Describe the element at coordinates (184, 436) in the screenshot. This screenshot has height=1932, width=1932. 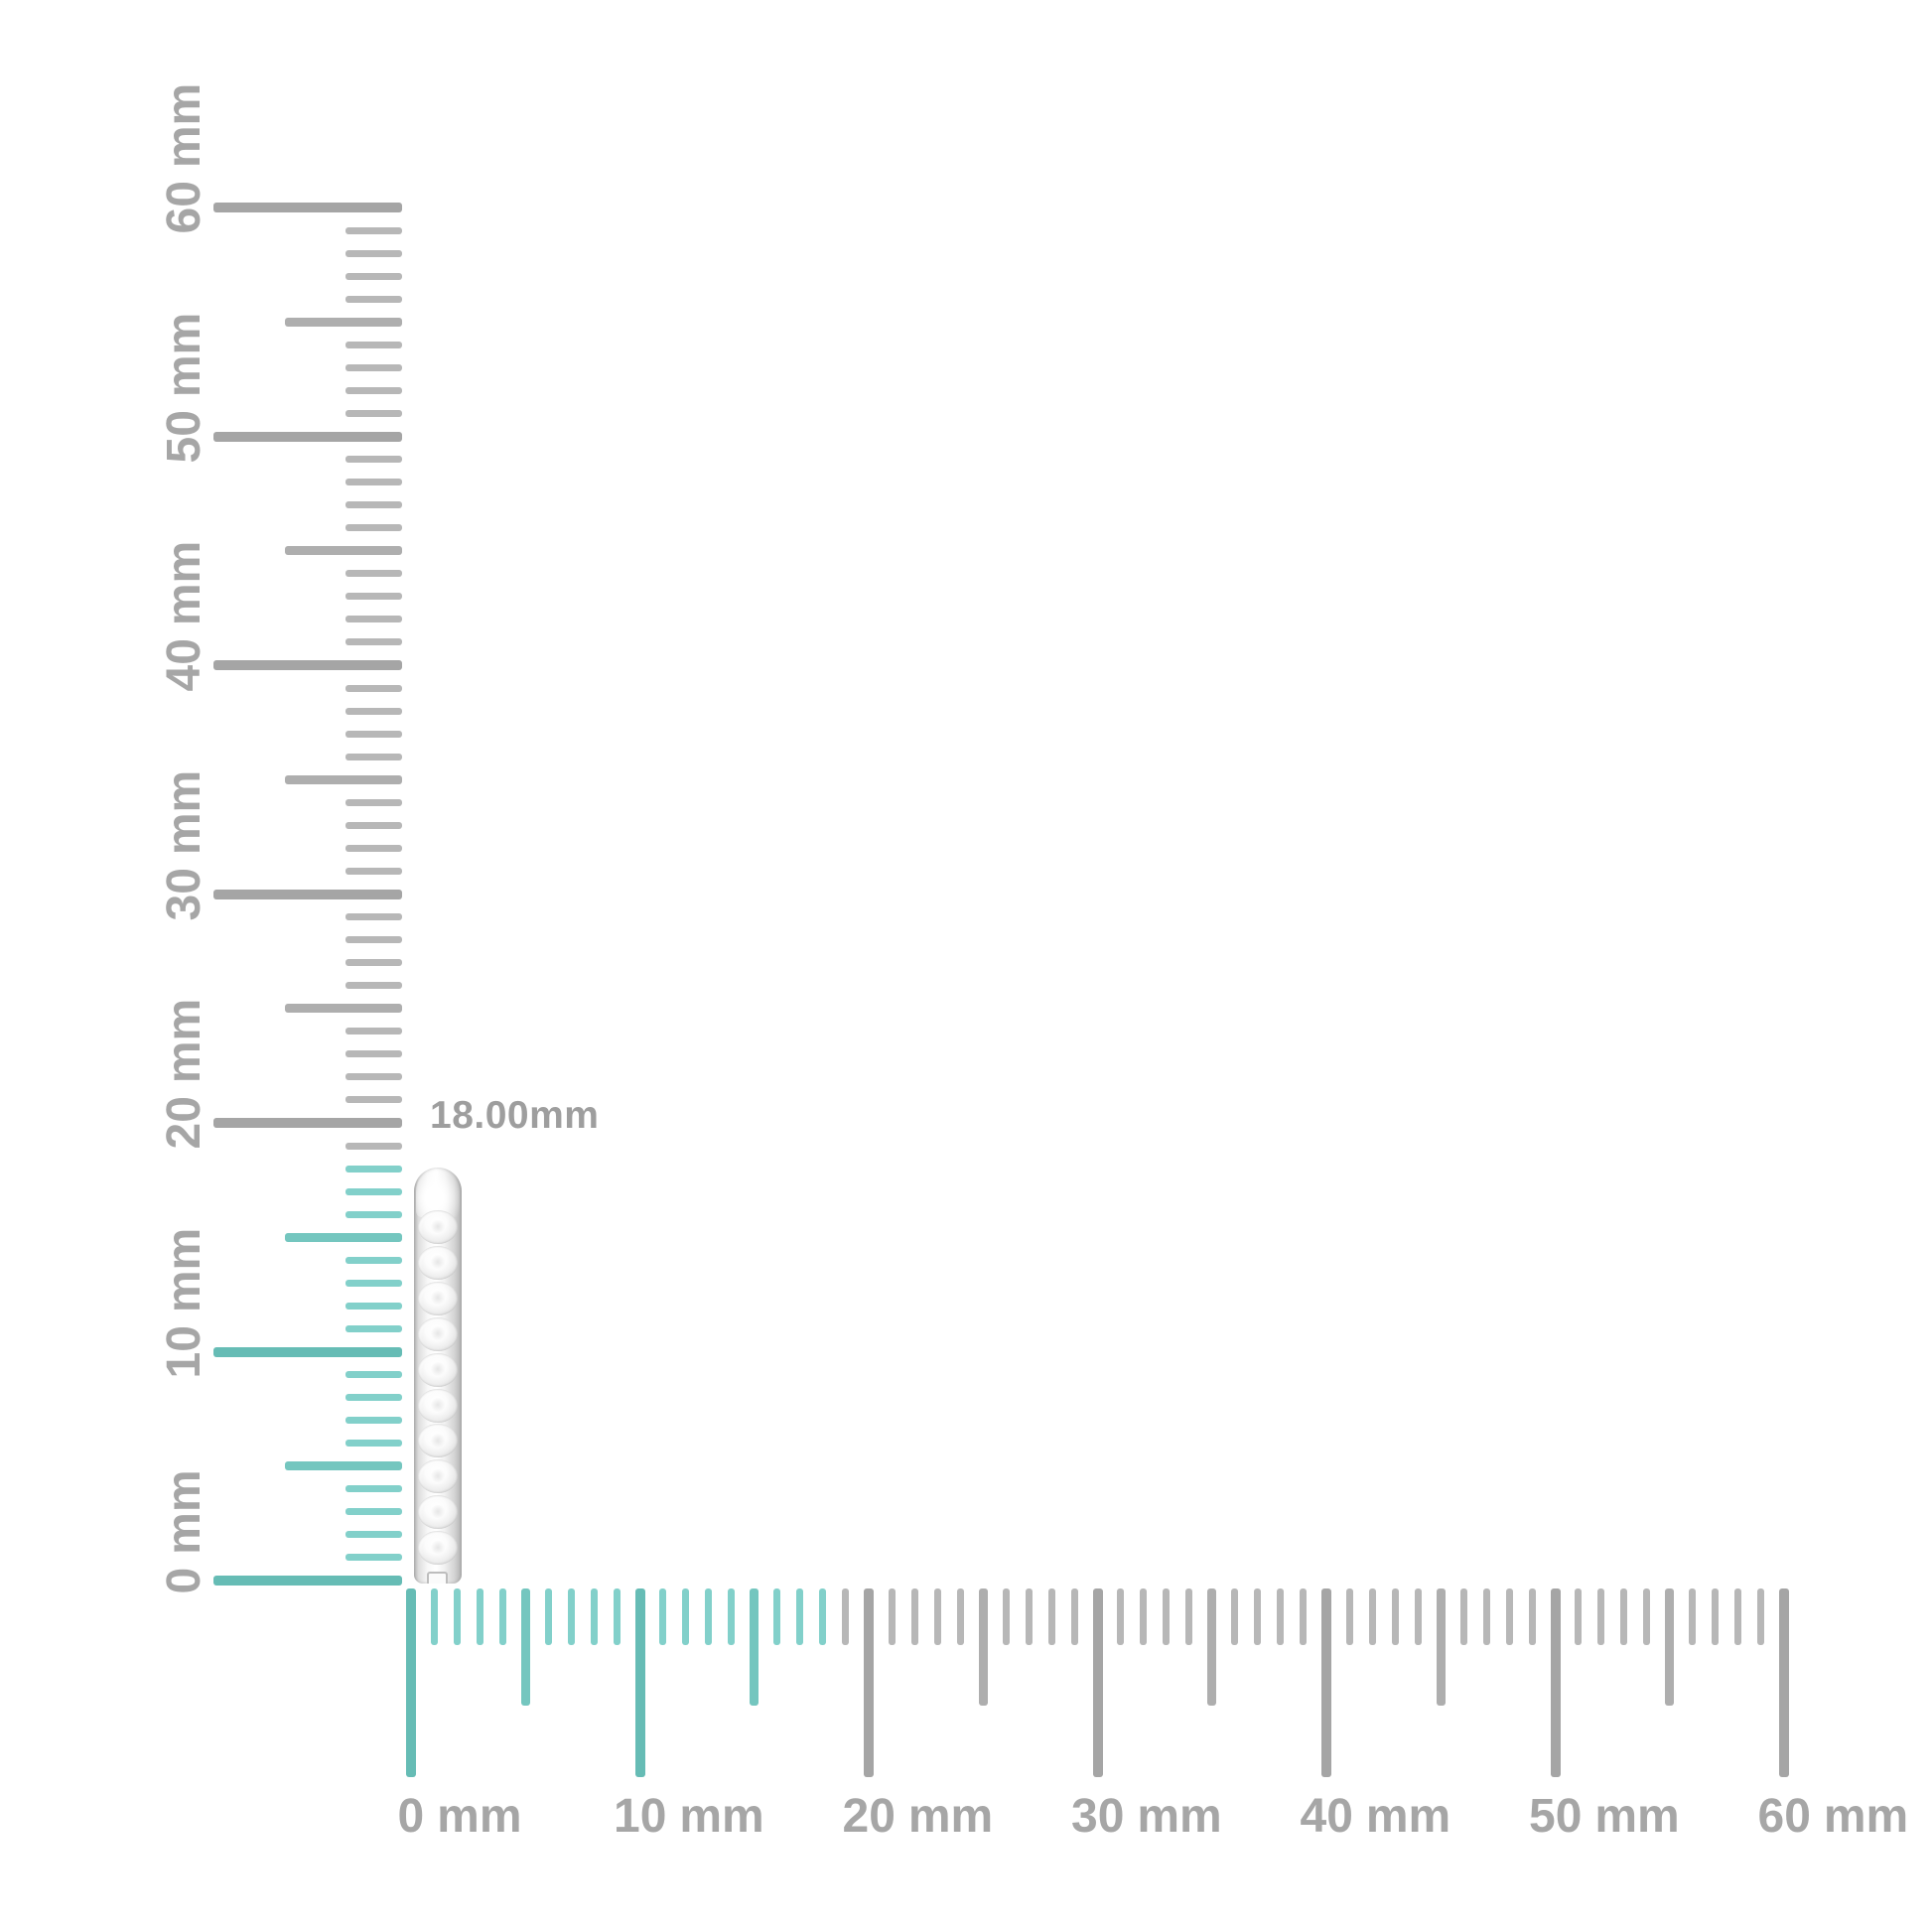
I see `ruler-label-number: 50` at that location.